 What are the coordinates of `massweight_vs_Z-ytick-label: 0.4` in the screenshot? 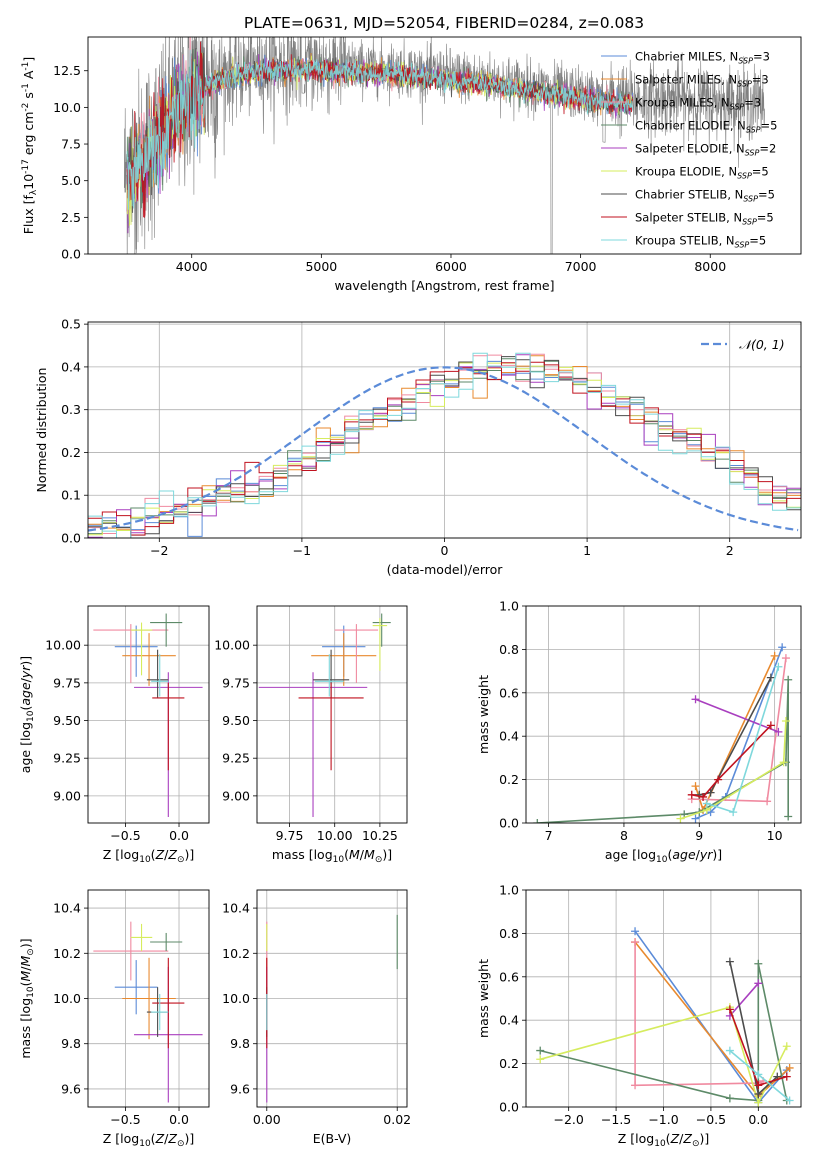 It's located at (509, 1020).